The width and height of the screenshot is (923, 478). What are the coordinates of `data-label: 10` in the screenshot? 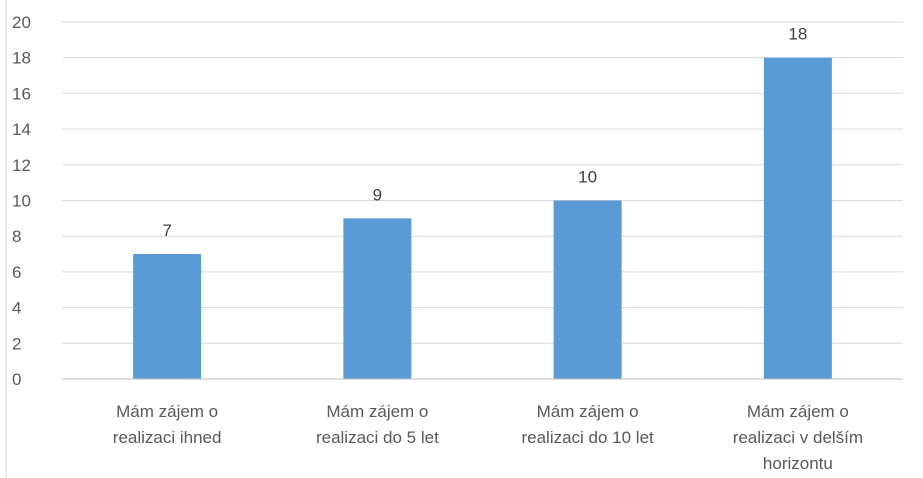 It's located at (587, 177).